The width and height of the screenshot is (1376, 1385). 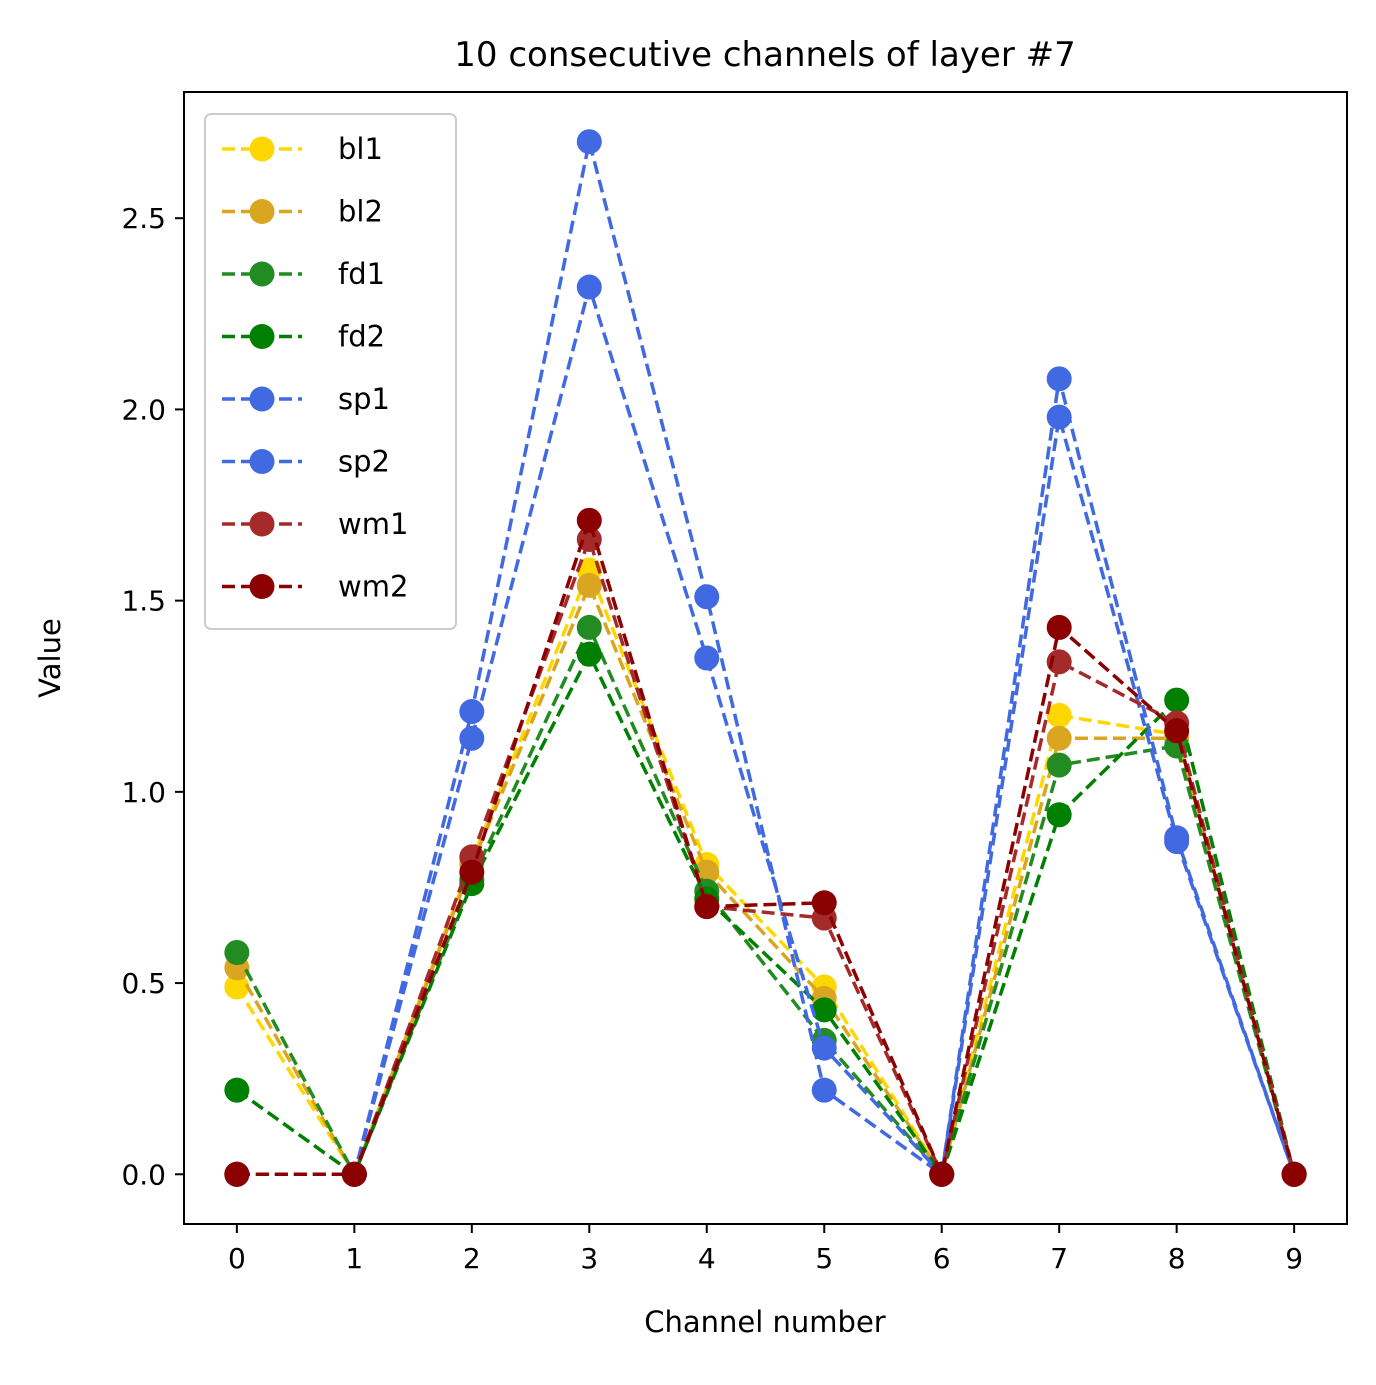 What do you see at coordinates (764, 55) in the screenshot?
I see `chart-title: 10 consecutive channels of layer #7` at bounding box center [764, 55].